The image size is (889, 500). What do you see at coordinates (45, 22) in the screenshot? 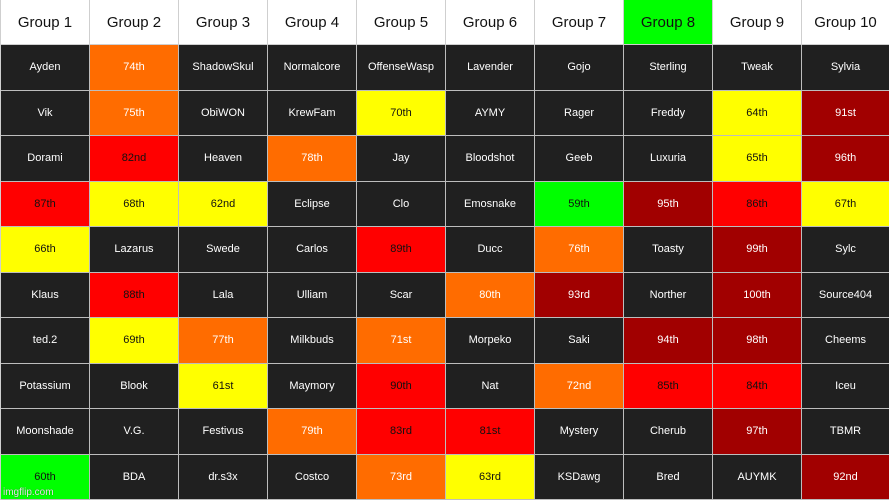
I see `group-header-1: Group 1` at bounding box center [45, 22].